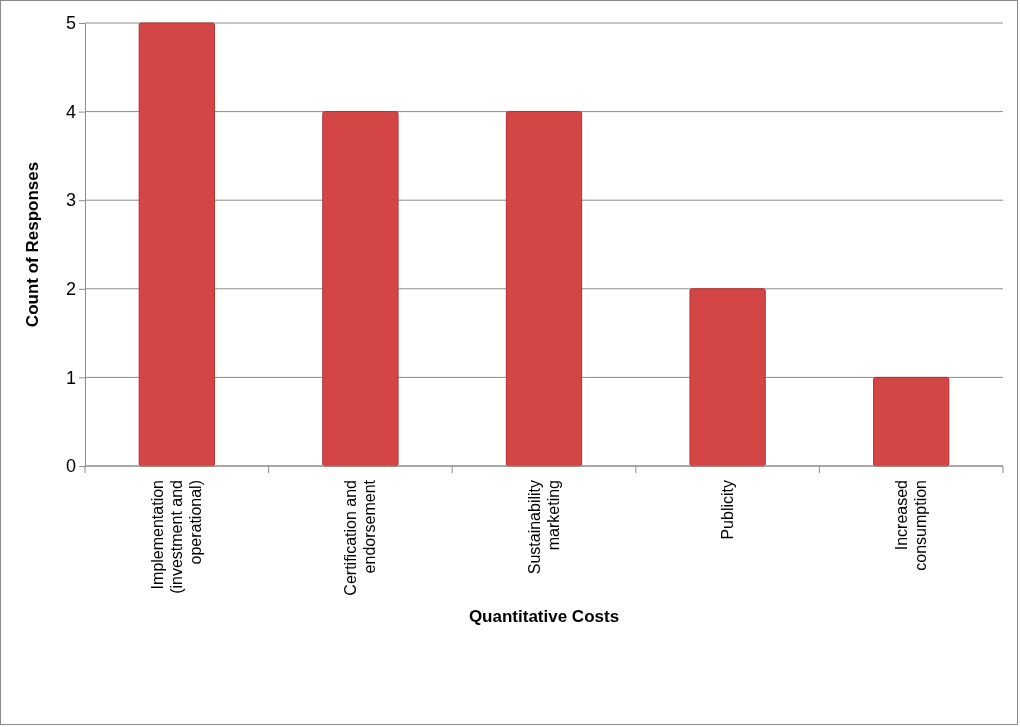 The height and width of the screenshot is (727, 1020). I want to click on y-tick-label: 4, so click(70, 111).